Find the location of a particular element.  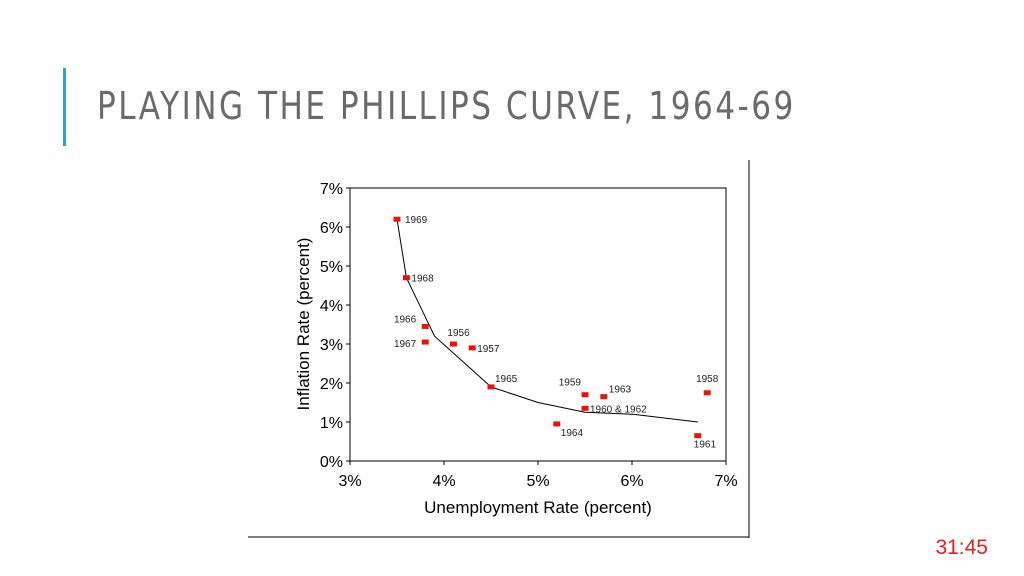

y-tick-label: 4% is located at coordinates (331, 306).